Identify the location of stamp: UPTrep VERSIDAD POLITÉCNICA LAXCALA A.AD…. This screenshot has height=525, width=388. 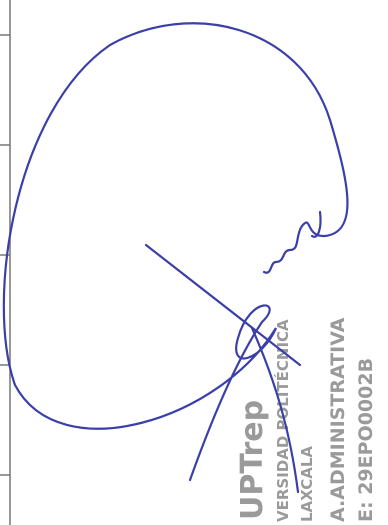
(306, 419).